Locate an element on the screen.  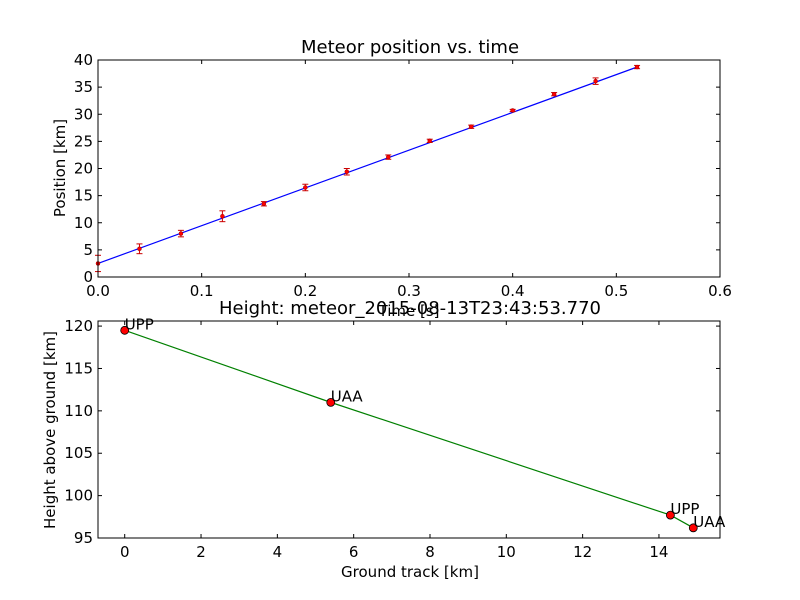
x-tick-label: 14 is located at coordinates (658, 552).